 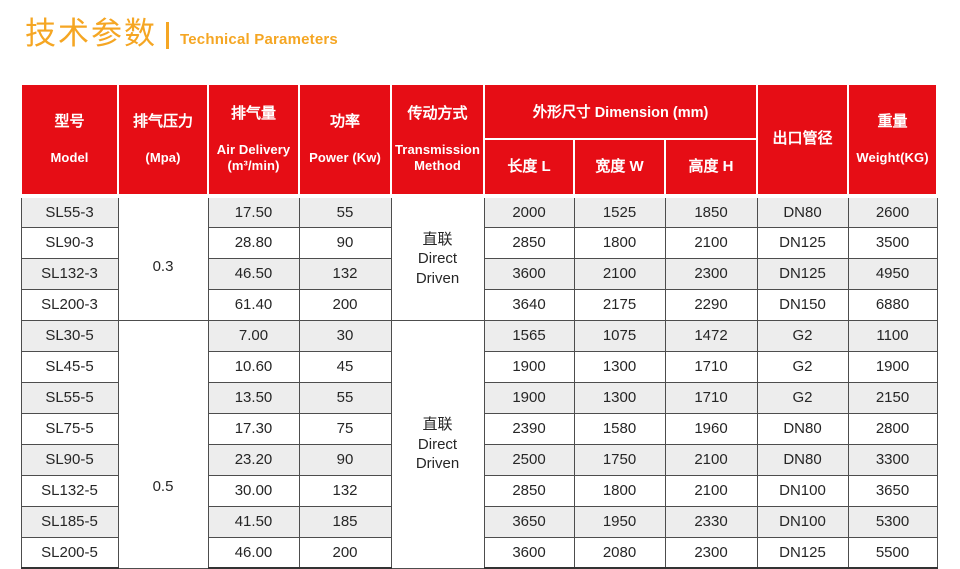 What do you see at coordinates (892, 459) in the screenshot?
I see `cell-weight: 3300` at bounding box center [892, 459].